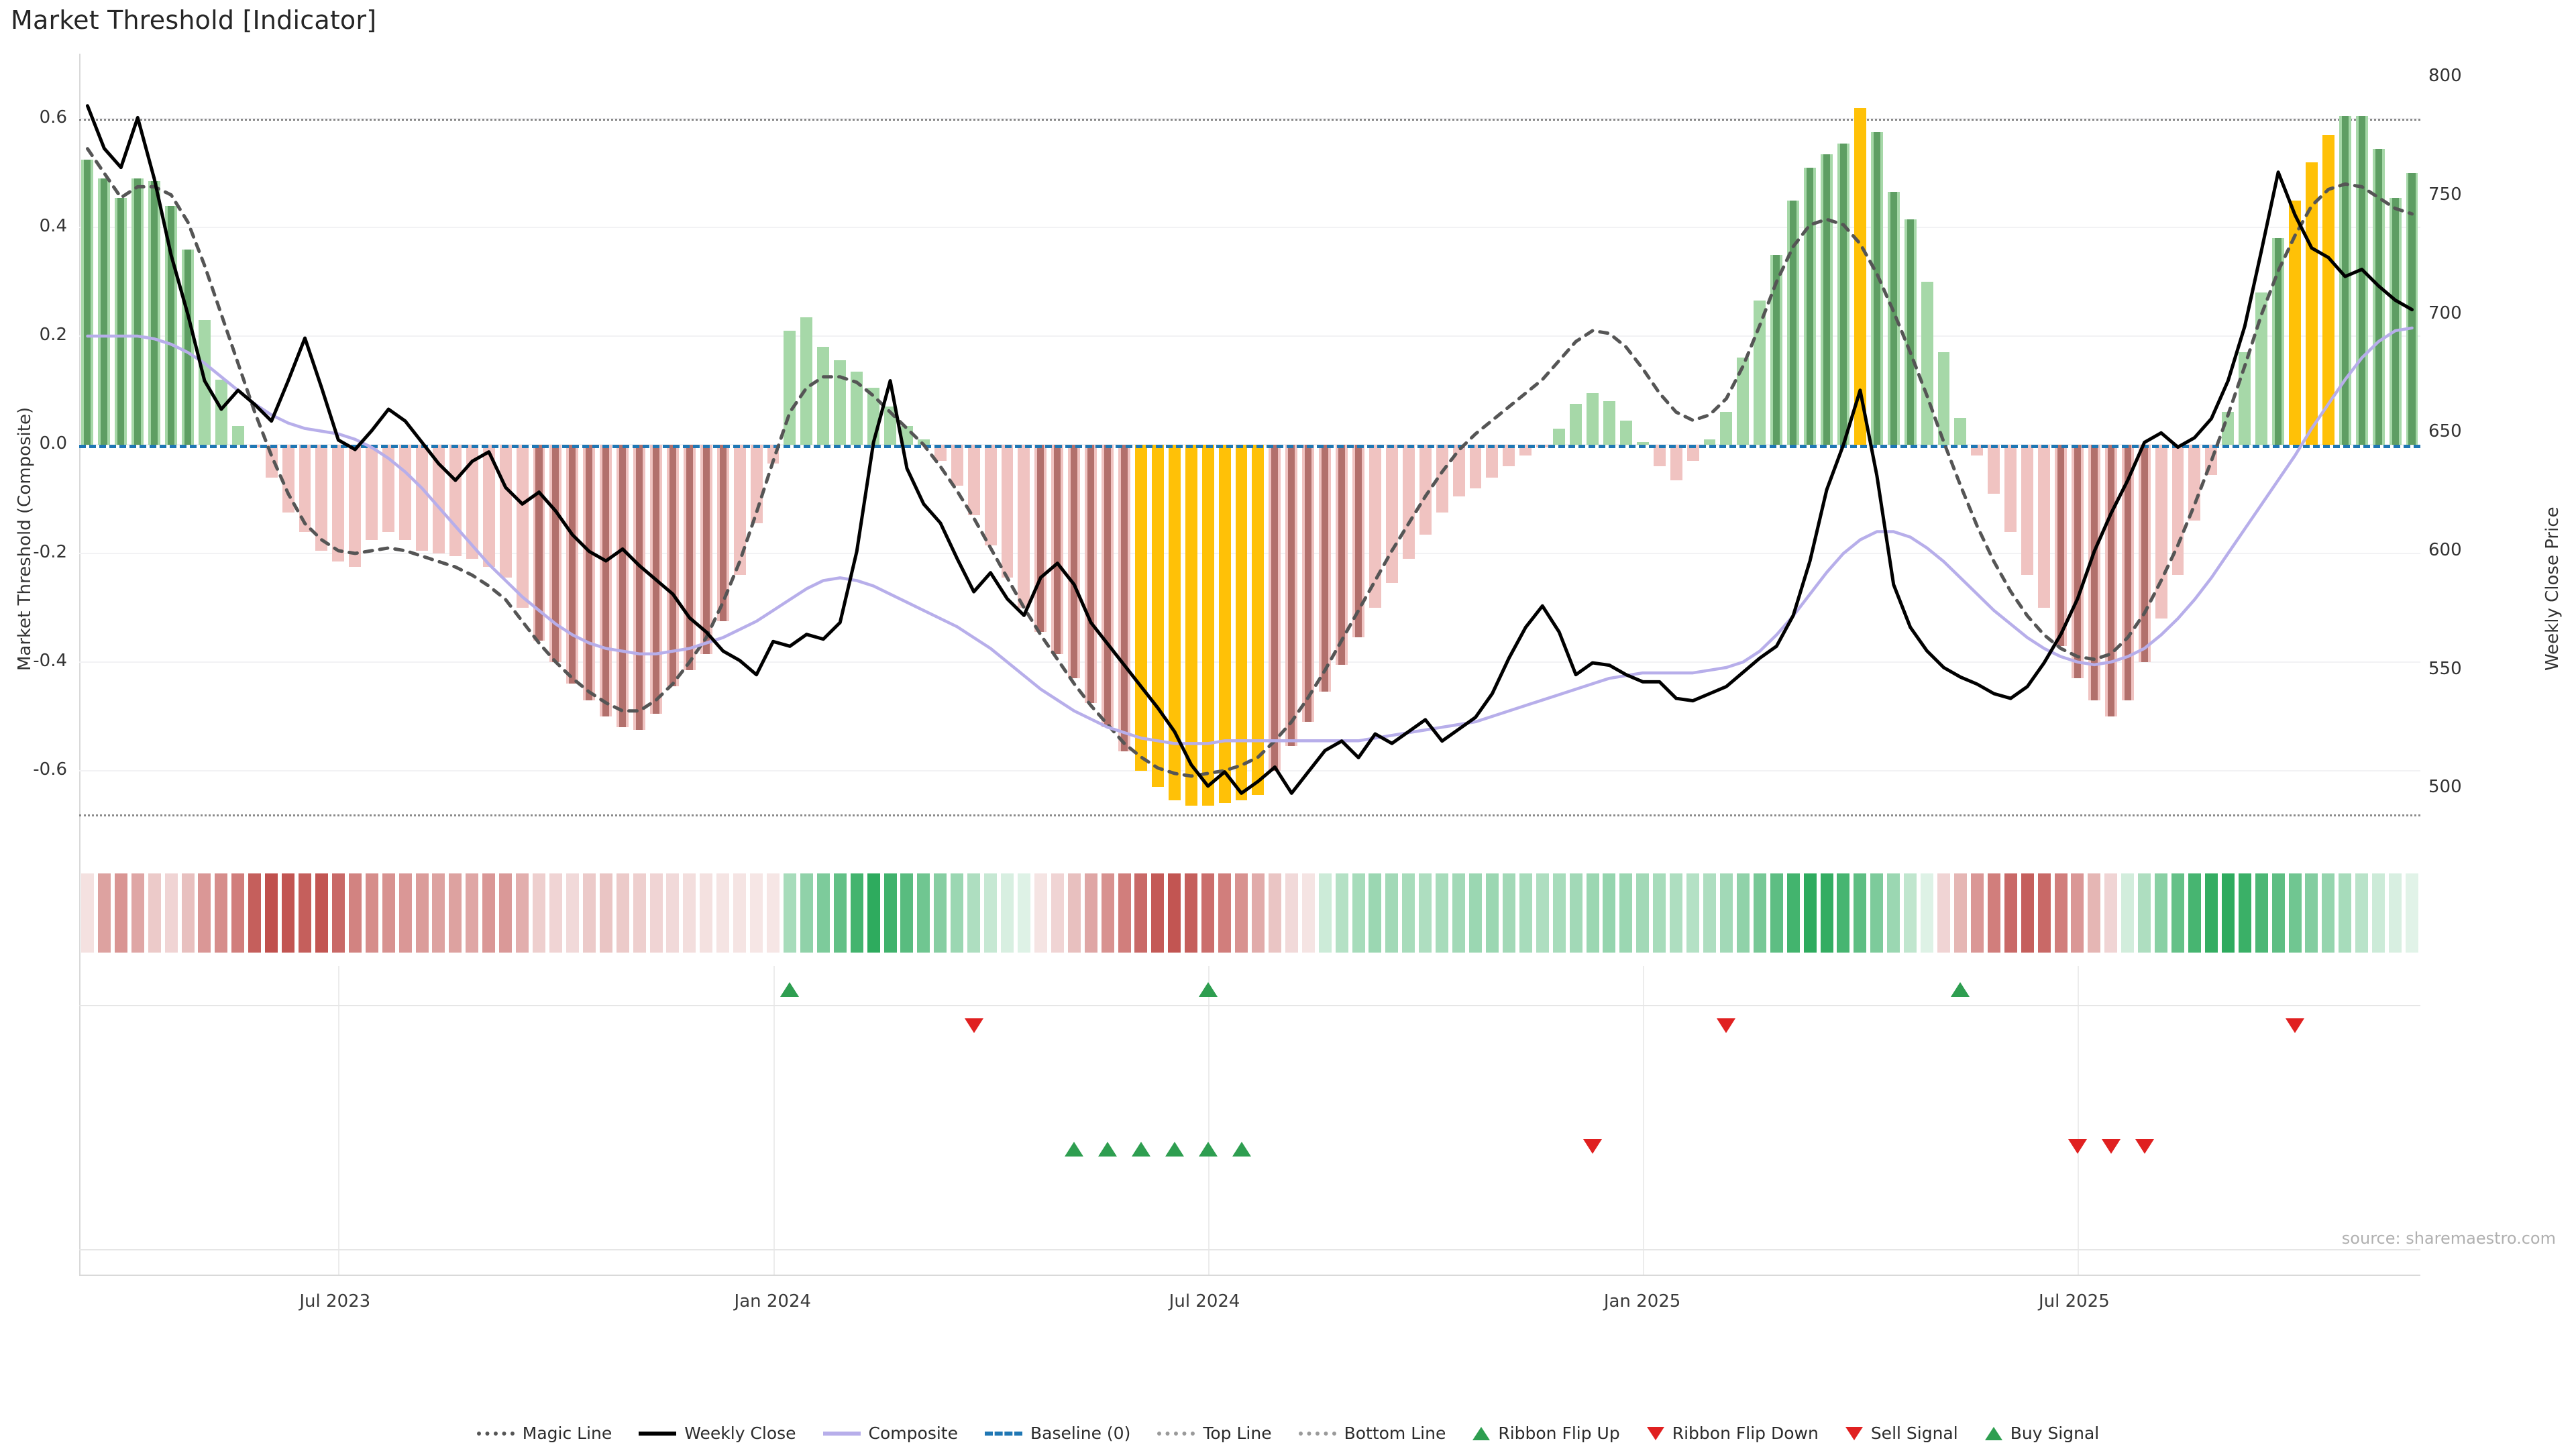 The width and height of the screenshot is (2576, 1449). I want to click on legend-item: Weekly Close, so click(717, 1433).